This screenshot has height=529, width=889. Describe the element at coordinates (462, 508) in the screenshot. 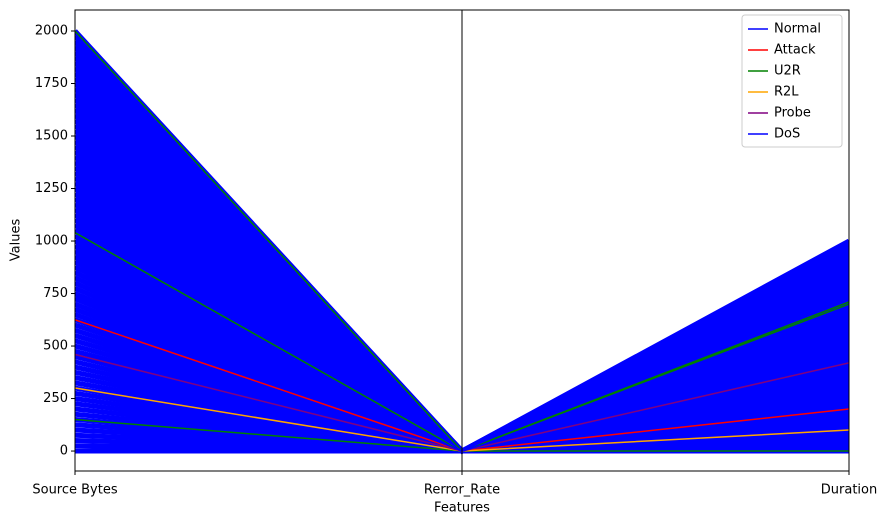

I see `x-axis-label: Features` at that location.